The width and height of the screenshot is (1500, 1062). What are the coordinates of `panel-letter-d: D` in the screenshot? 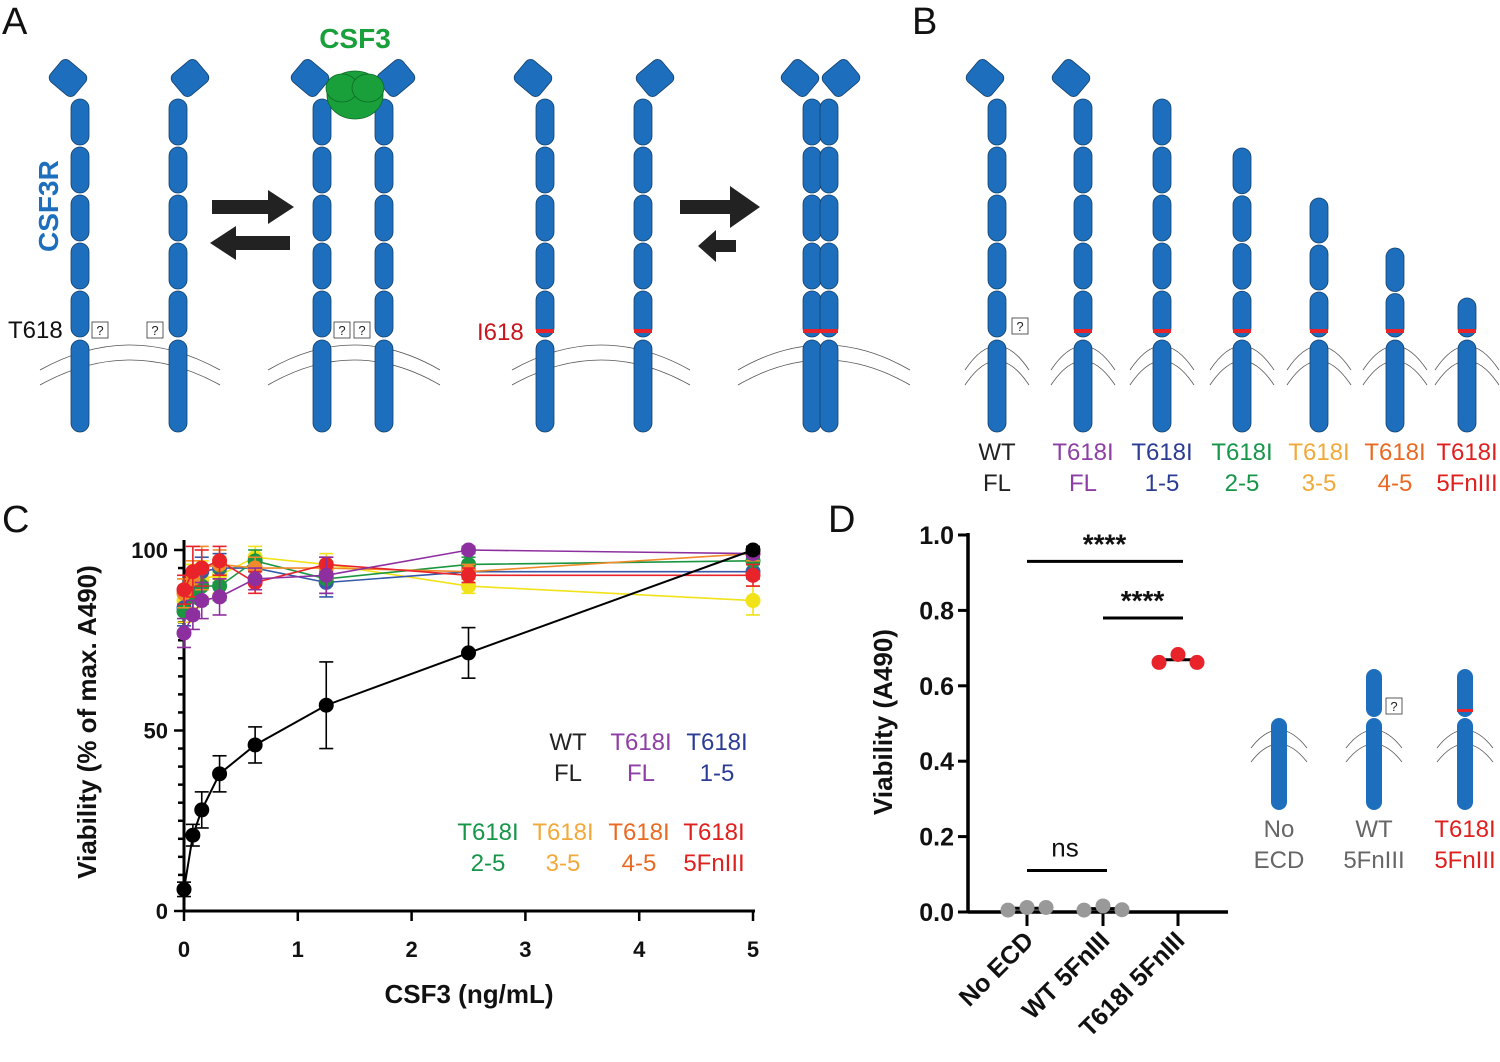 It's located at (841, 520).